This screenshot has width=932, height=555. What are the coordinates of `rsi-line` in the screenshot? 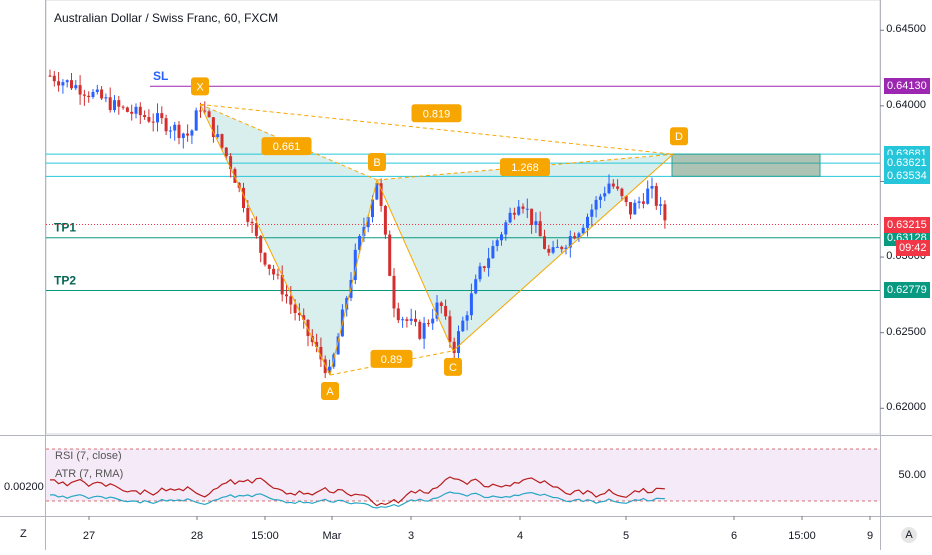 It's located at (357, 491).